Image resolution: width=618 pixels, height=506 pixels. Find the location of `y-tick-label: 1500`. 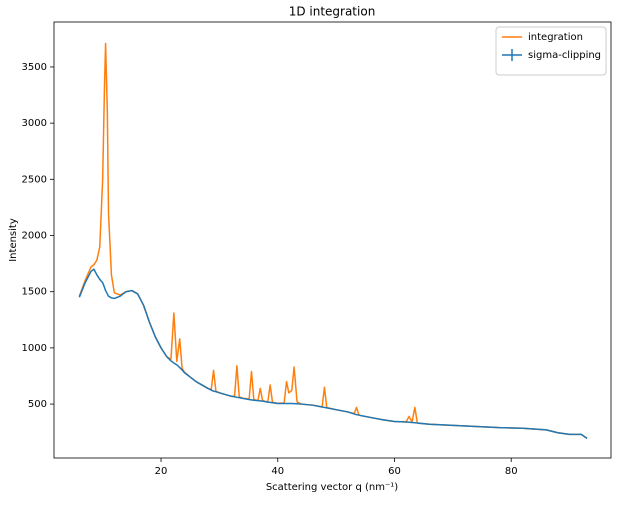

y-tick-label: 1500 is located at coordinates (34, 292).